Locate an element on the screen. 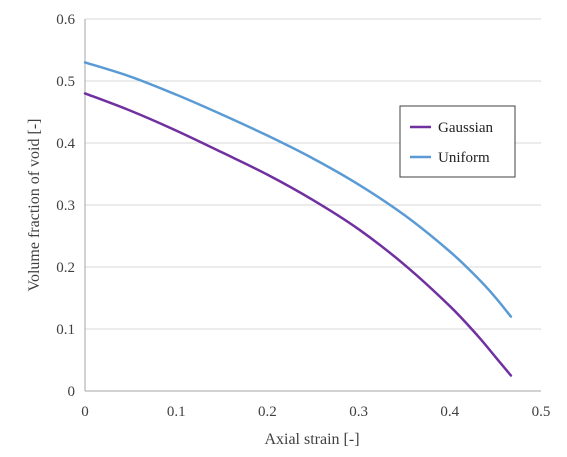 This screenshot has width=567, height=457. legend-label-uniform: Uniform is located at coordinates (464, 158).